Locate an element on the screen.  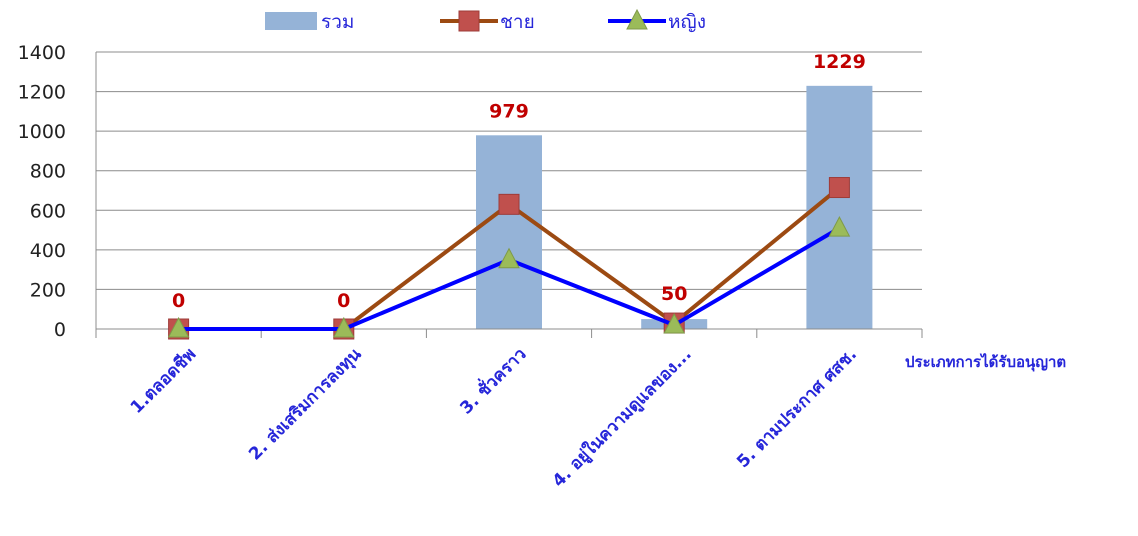
x-category-label: 5. ตามประกาศ ศสช. is located at coordinates (797, 408).